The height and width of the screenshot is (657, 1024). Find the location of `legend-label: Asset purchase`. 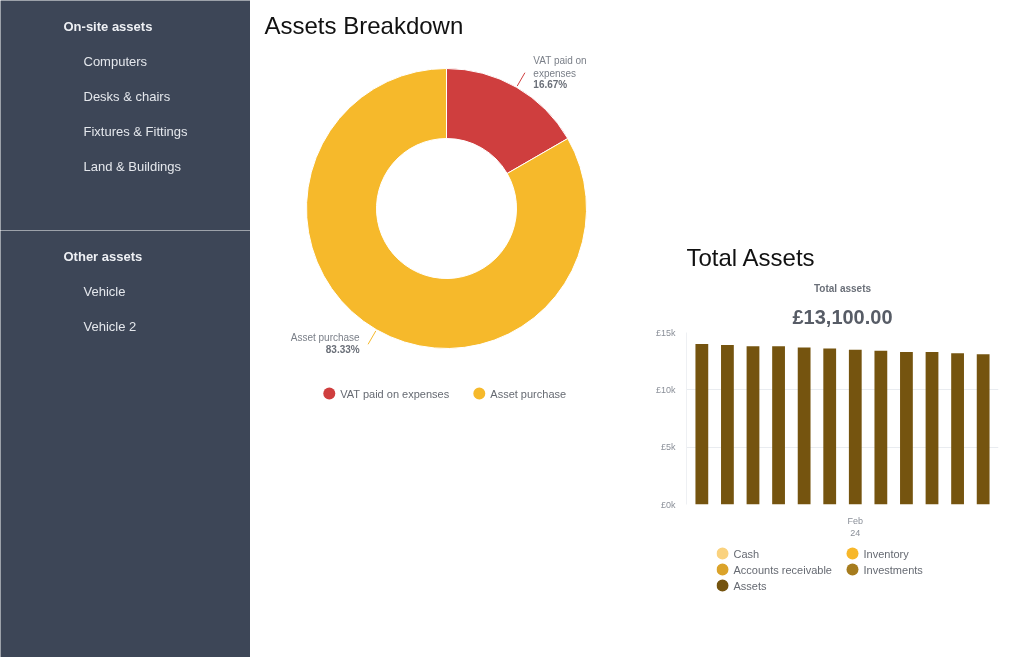

legend-label: Asset purchase is located at coordinates (528, 393).